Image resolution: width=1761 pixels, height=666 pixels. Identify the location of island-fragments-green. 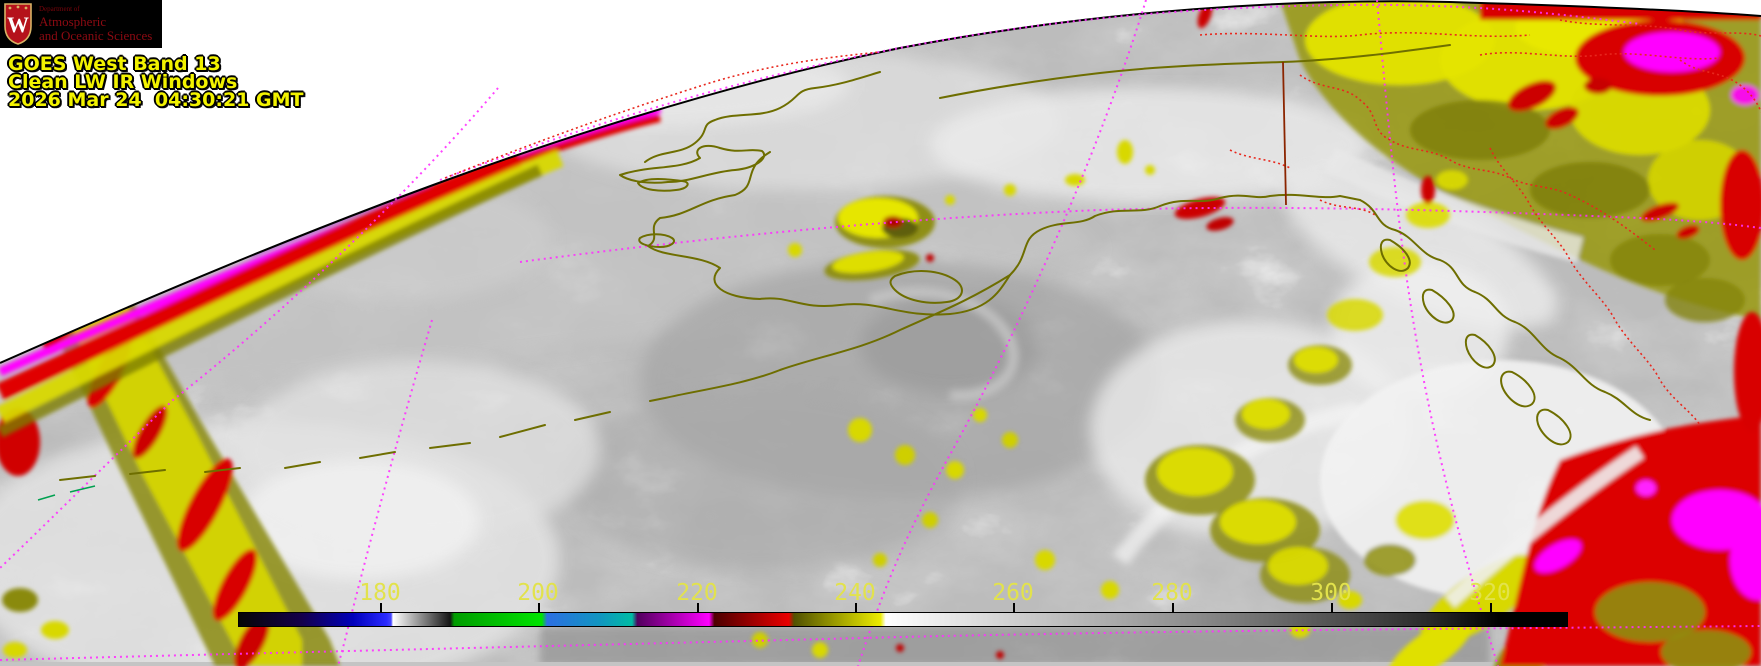
(66, 493).